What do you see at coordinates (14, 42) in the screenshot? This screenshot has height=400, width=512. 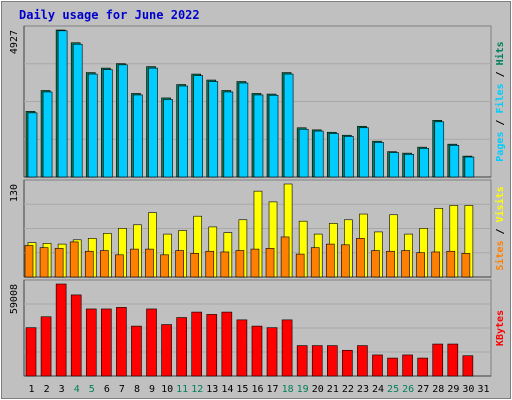 I see `y-max-label-1: 4927` at bounding box center [14, 42].